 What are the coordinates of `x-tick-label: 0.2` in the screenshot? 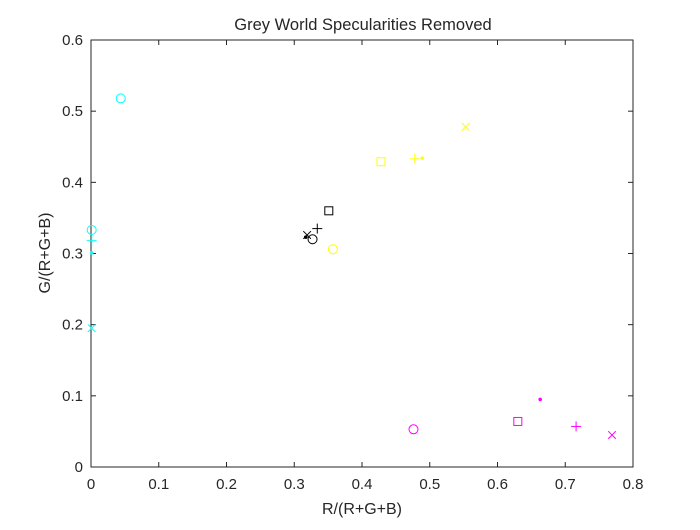 It's located at (226, 484).